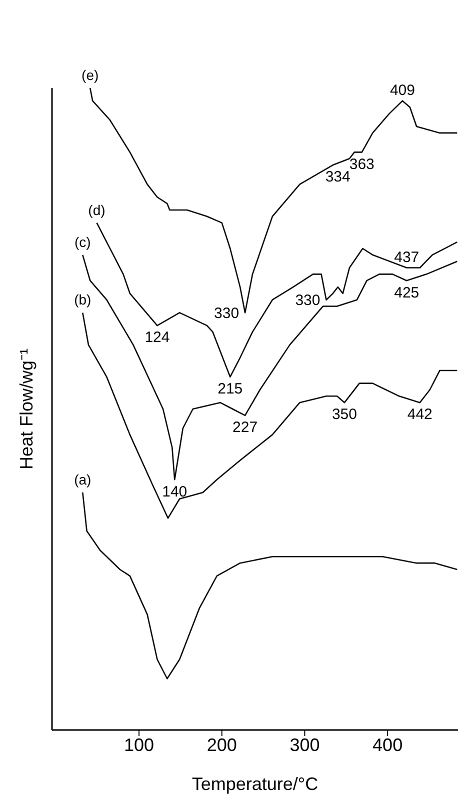 This screenshot has width=458, height=808. I want to click on x-tick-label: 400, so click(387, 744).